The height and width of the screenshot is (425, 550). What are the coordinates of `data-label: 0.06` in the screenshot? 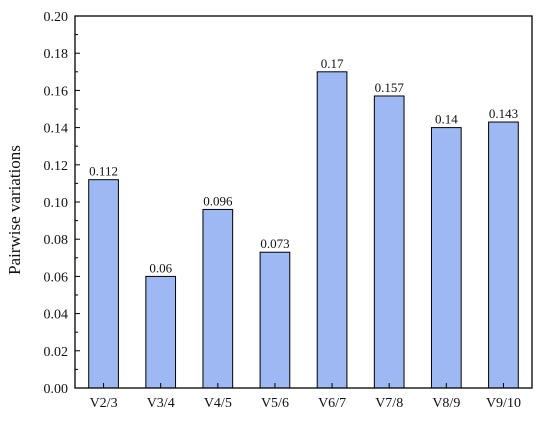 It's located at (160, 267).